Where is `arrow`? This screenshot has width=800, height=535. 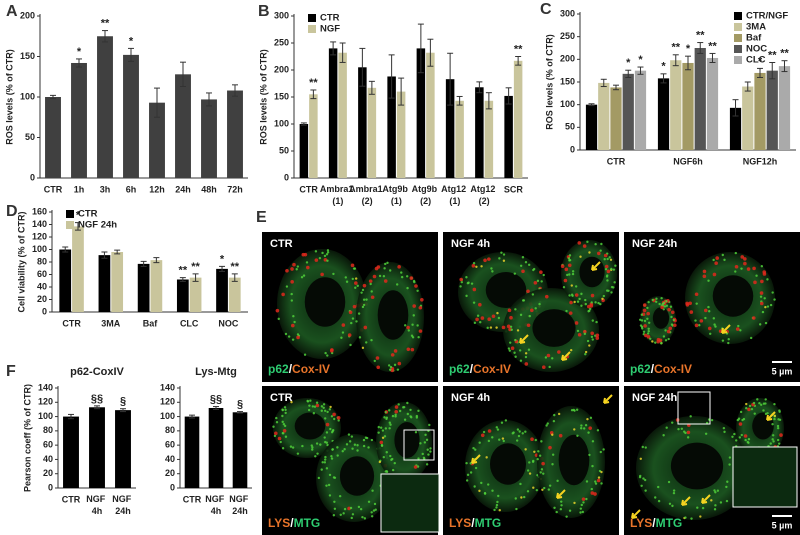
arrow is located at coordinates (636, 514).